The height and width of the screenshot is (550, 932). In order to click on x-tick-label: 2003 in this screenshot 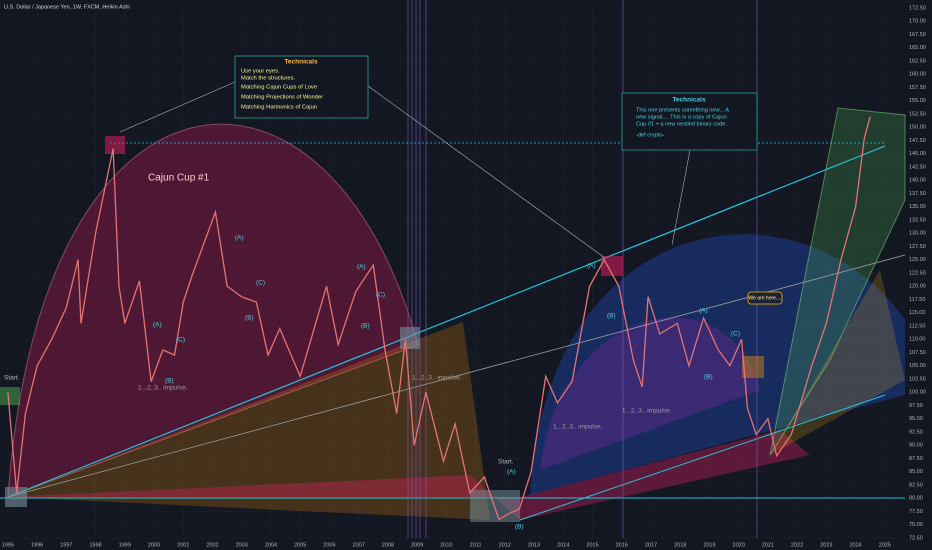, I will do `click(242, 545)`.